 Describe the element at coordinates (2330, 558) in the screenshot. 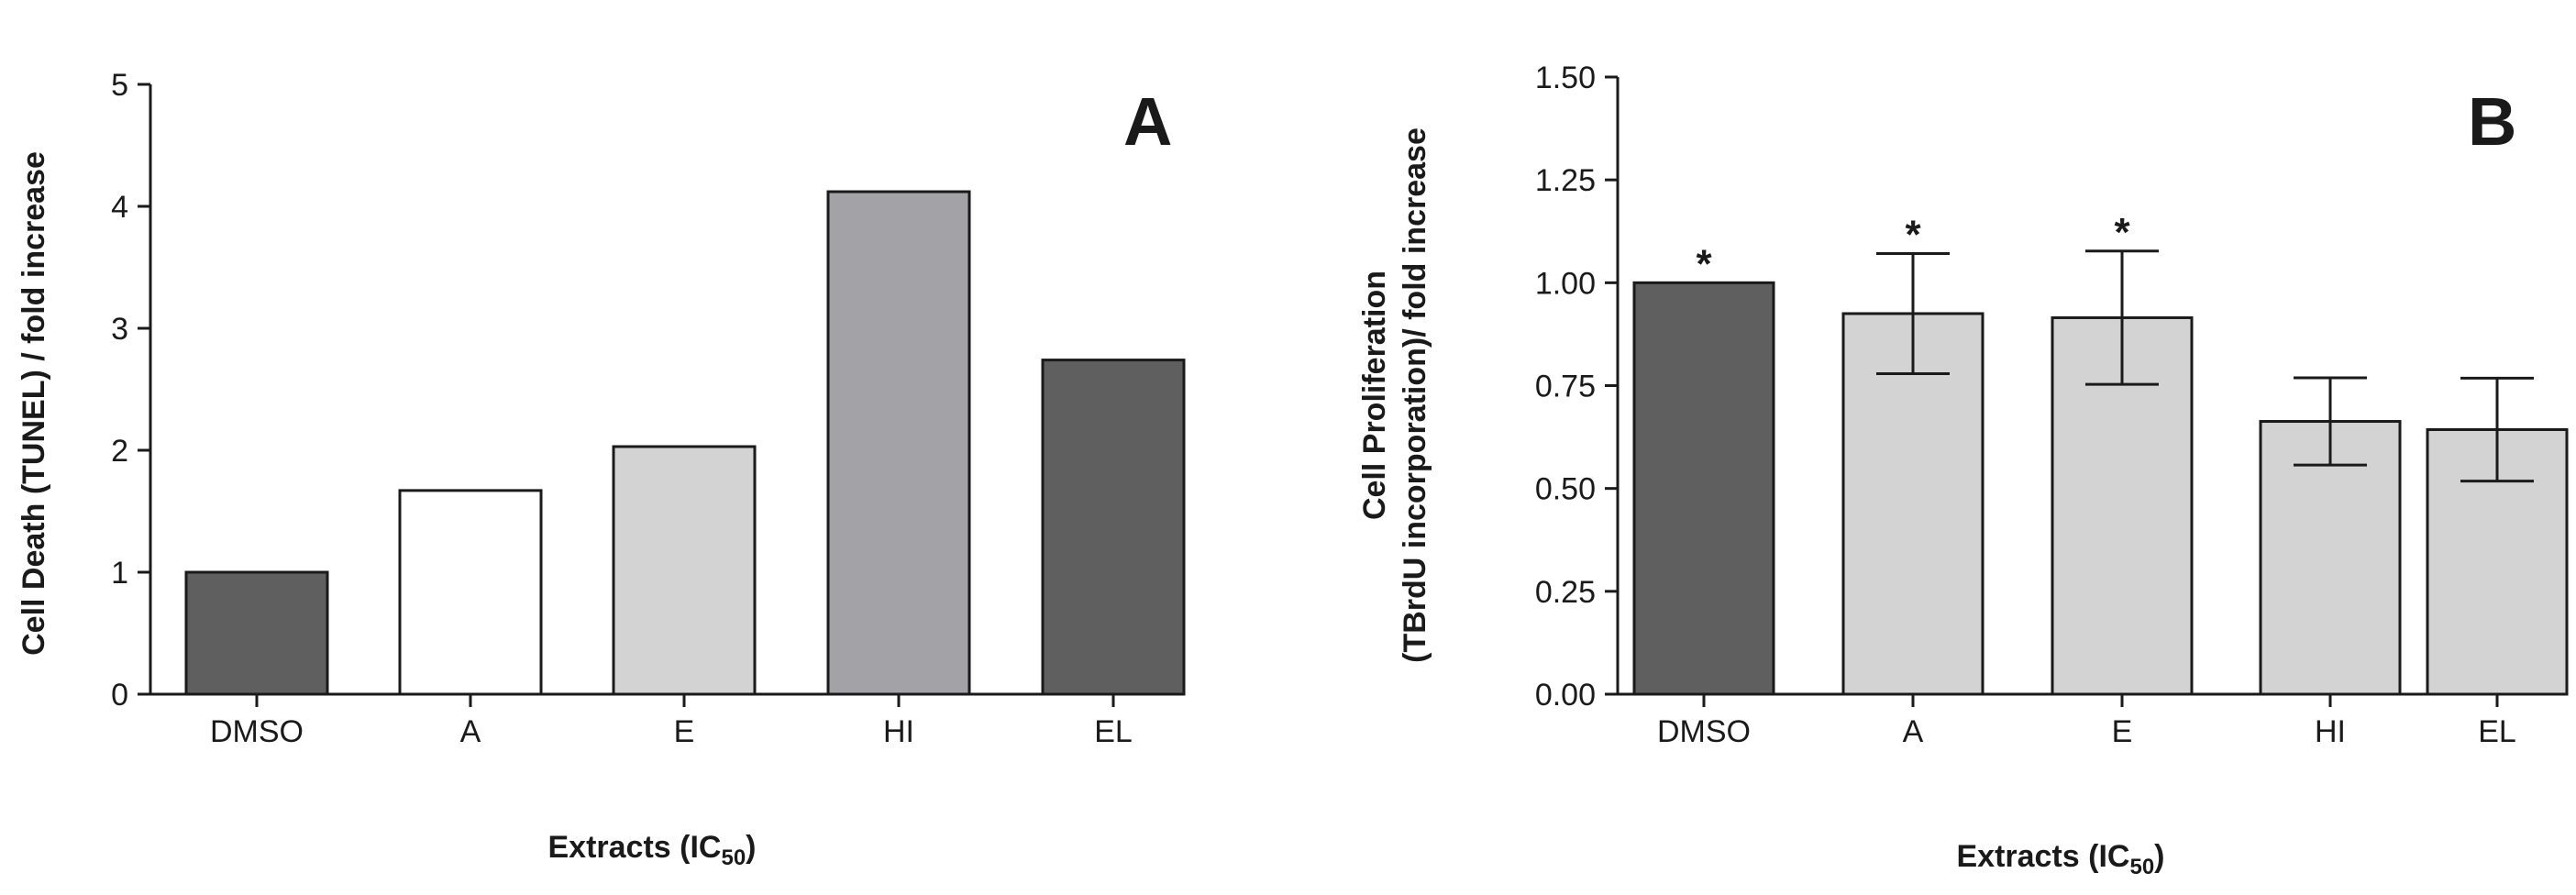

I see `panel-b-bar-hi` at that location.